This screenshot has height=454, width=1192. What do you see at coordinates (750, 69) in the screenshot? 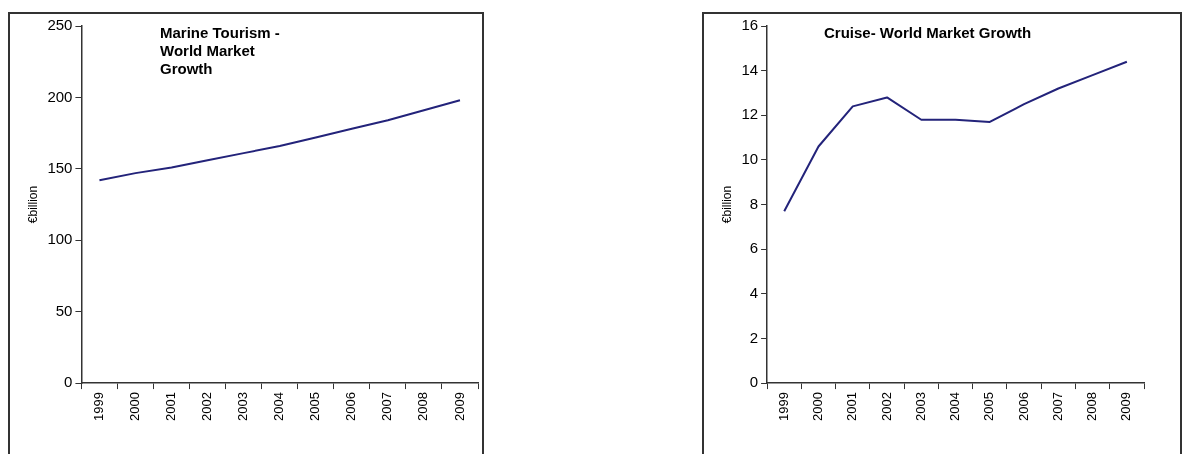
I see `y-tick-label: 14` at bounding box center [750, 69].